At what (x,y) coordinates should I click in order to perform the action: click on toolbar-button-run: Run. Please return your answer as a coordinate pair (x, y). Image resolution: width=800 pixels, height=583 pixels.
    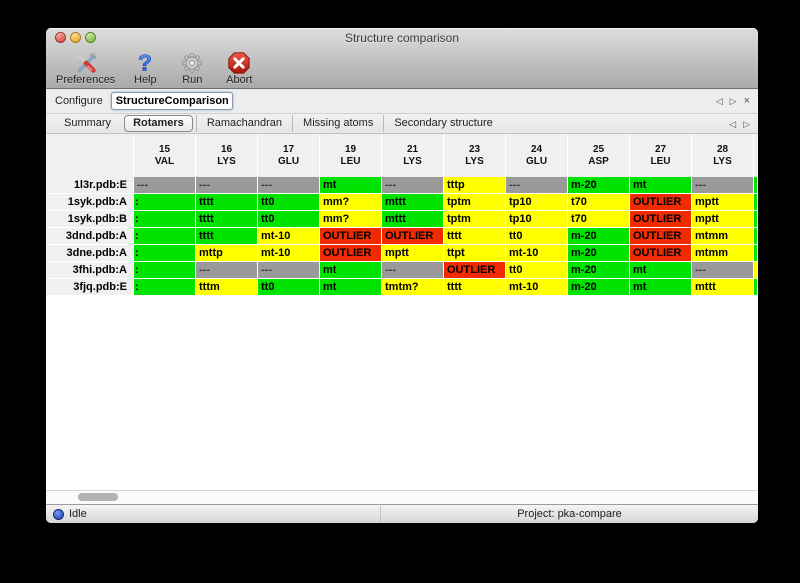
    Looking at the image, I should click on (192, 68).